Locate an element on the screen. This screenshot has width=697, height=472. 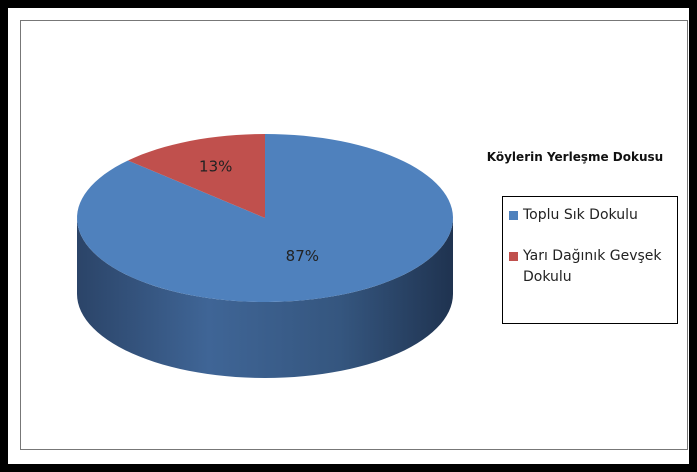
data-label: 13% is located at coordinates (215, 167).